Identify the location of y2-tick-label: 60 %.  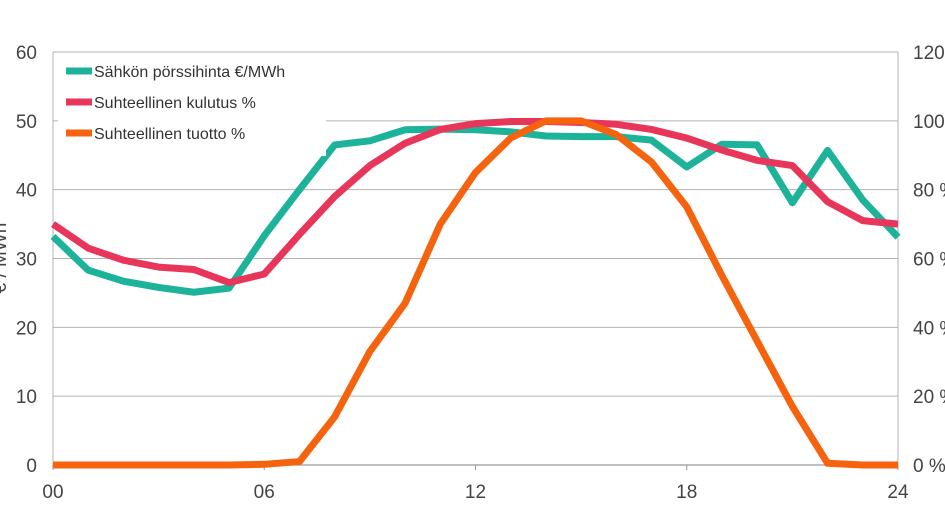
(929, 260).